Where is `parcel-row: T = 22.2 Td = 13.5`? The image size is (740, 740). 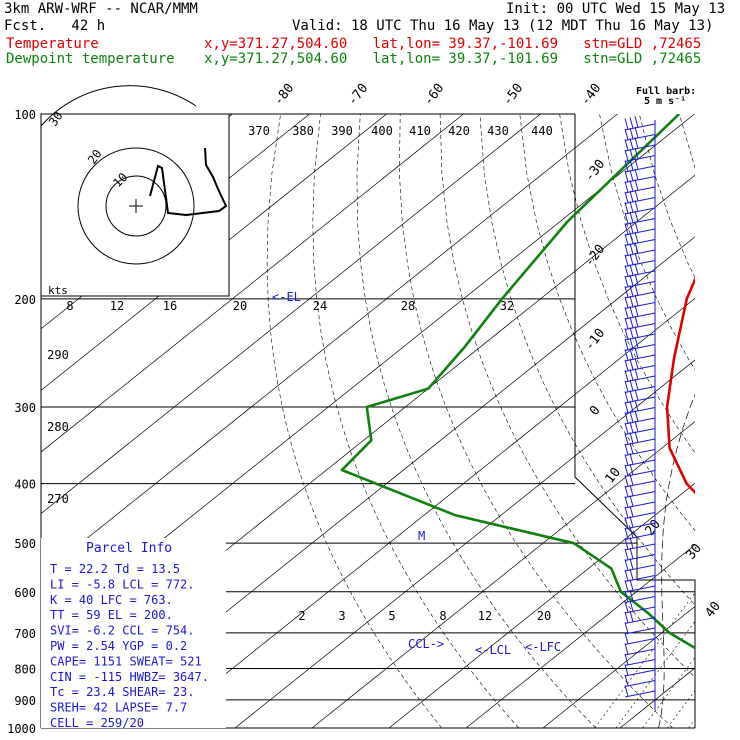
parcel-row: T = 22.2 Td = 13.5 is located at coordinates (115, 569).